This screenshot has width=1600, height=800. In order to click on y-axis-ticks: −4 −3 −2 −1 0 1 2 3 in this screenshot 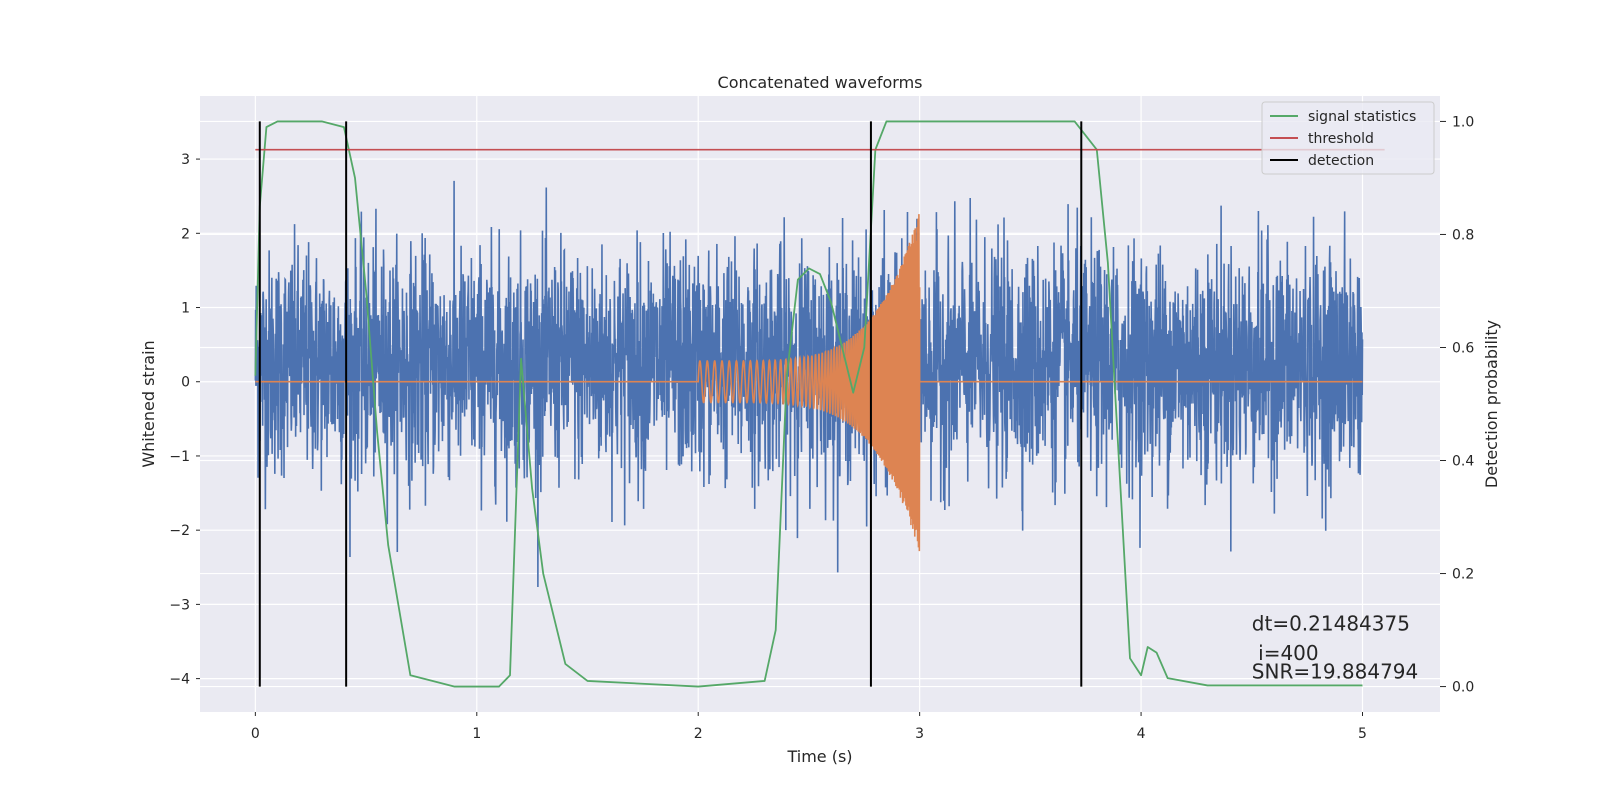, I will do `click(184, 420)`.